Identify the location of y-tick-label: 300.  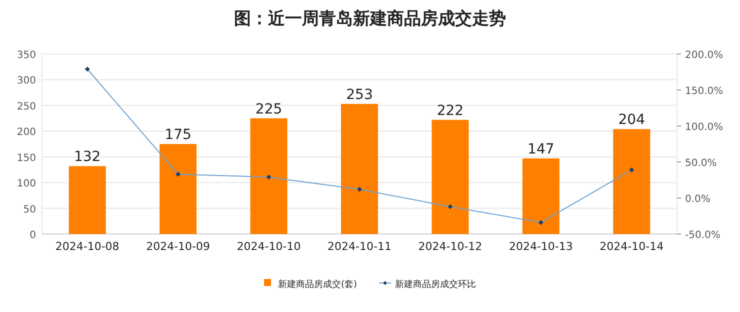
(26, 81).